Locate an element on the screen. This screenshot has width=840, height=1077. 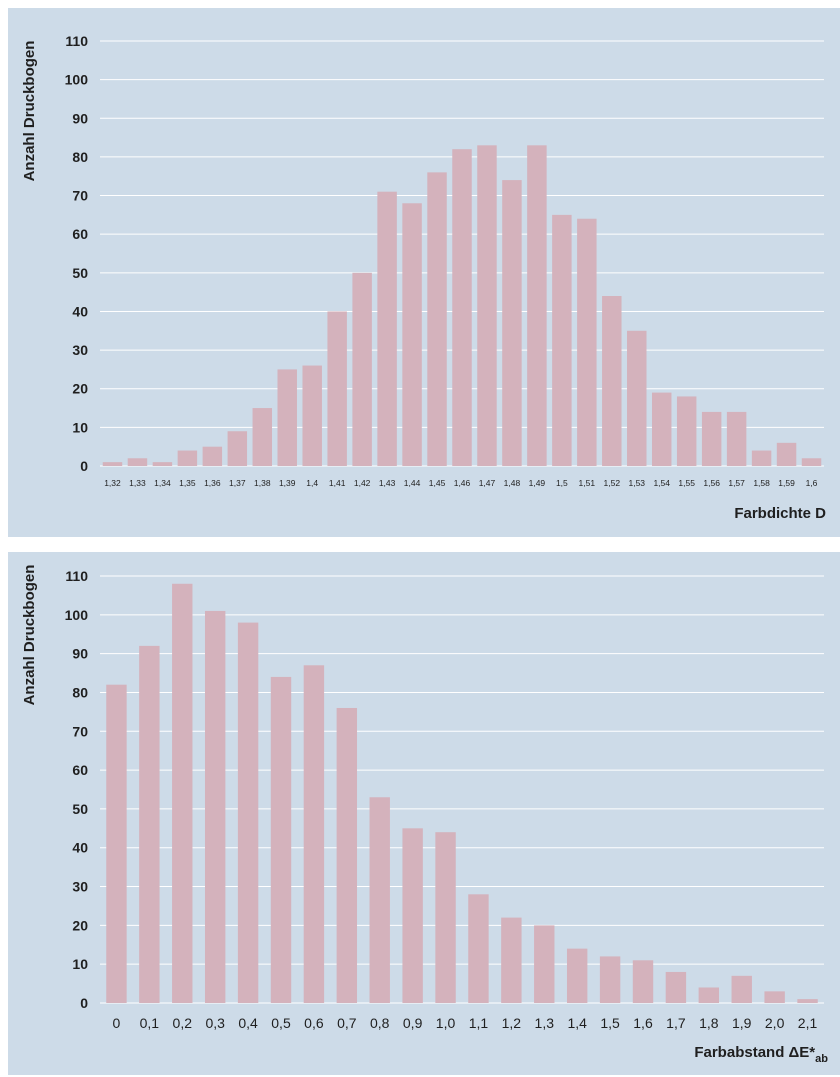
x-tick-label: 1,35 is located at coordinates (187, 483).